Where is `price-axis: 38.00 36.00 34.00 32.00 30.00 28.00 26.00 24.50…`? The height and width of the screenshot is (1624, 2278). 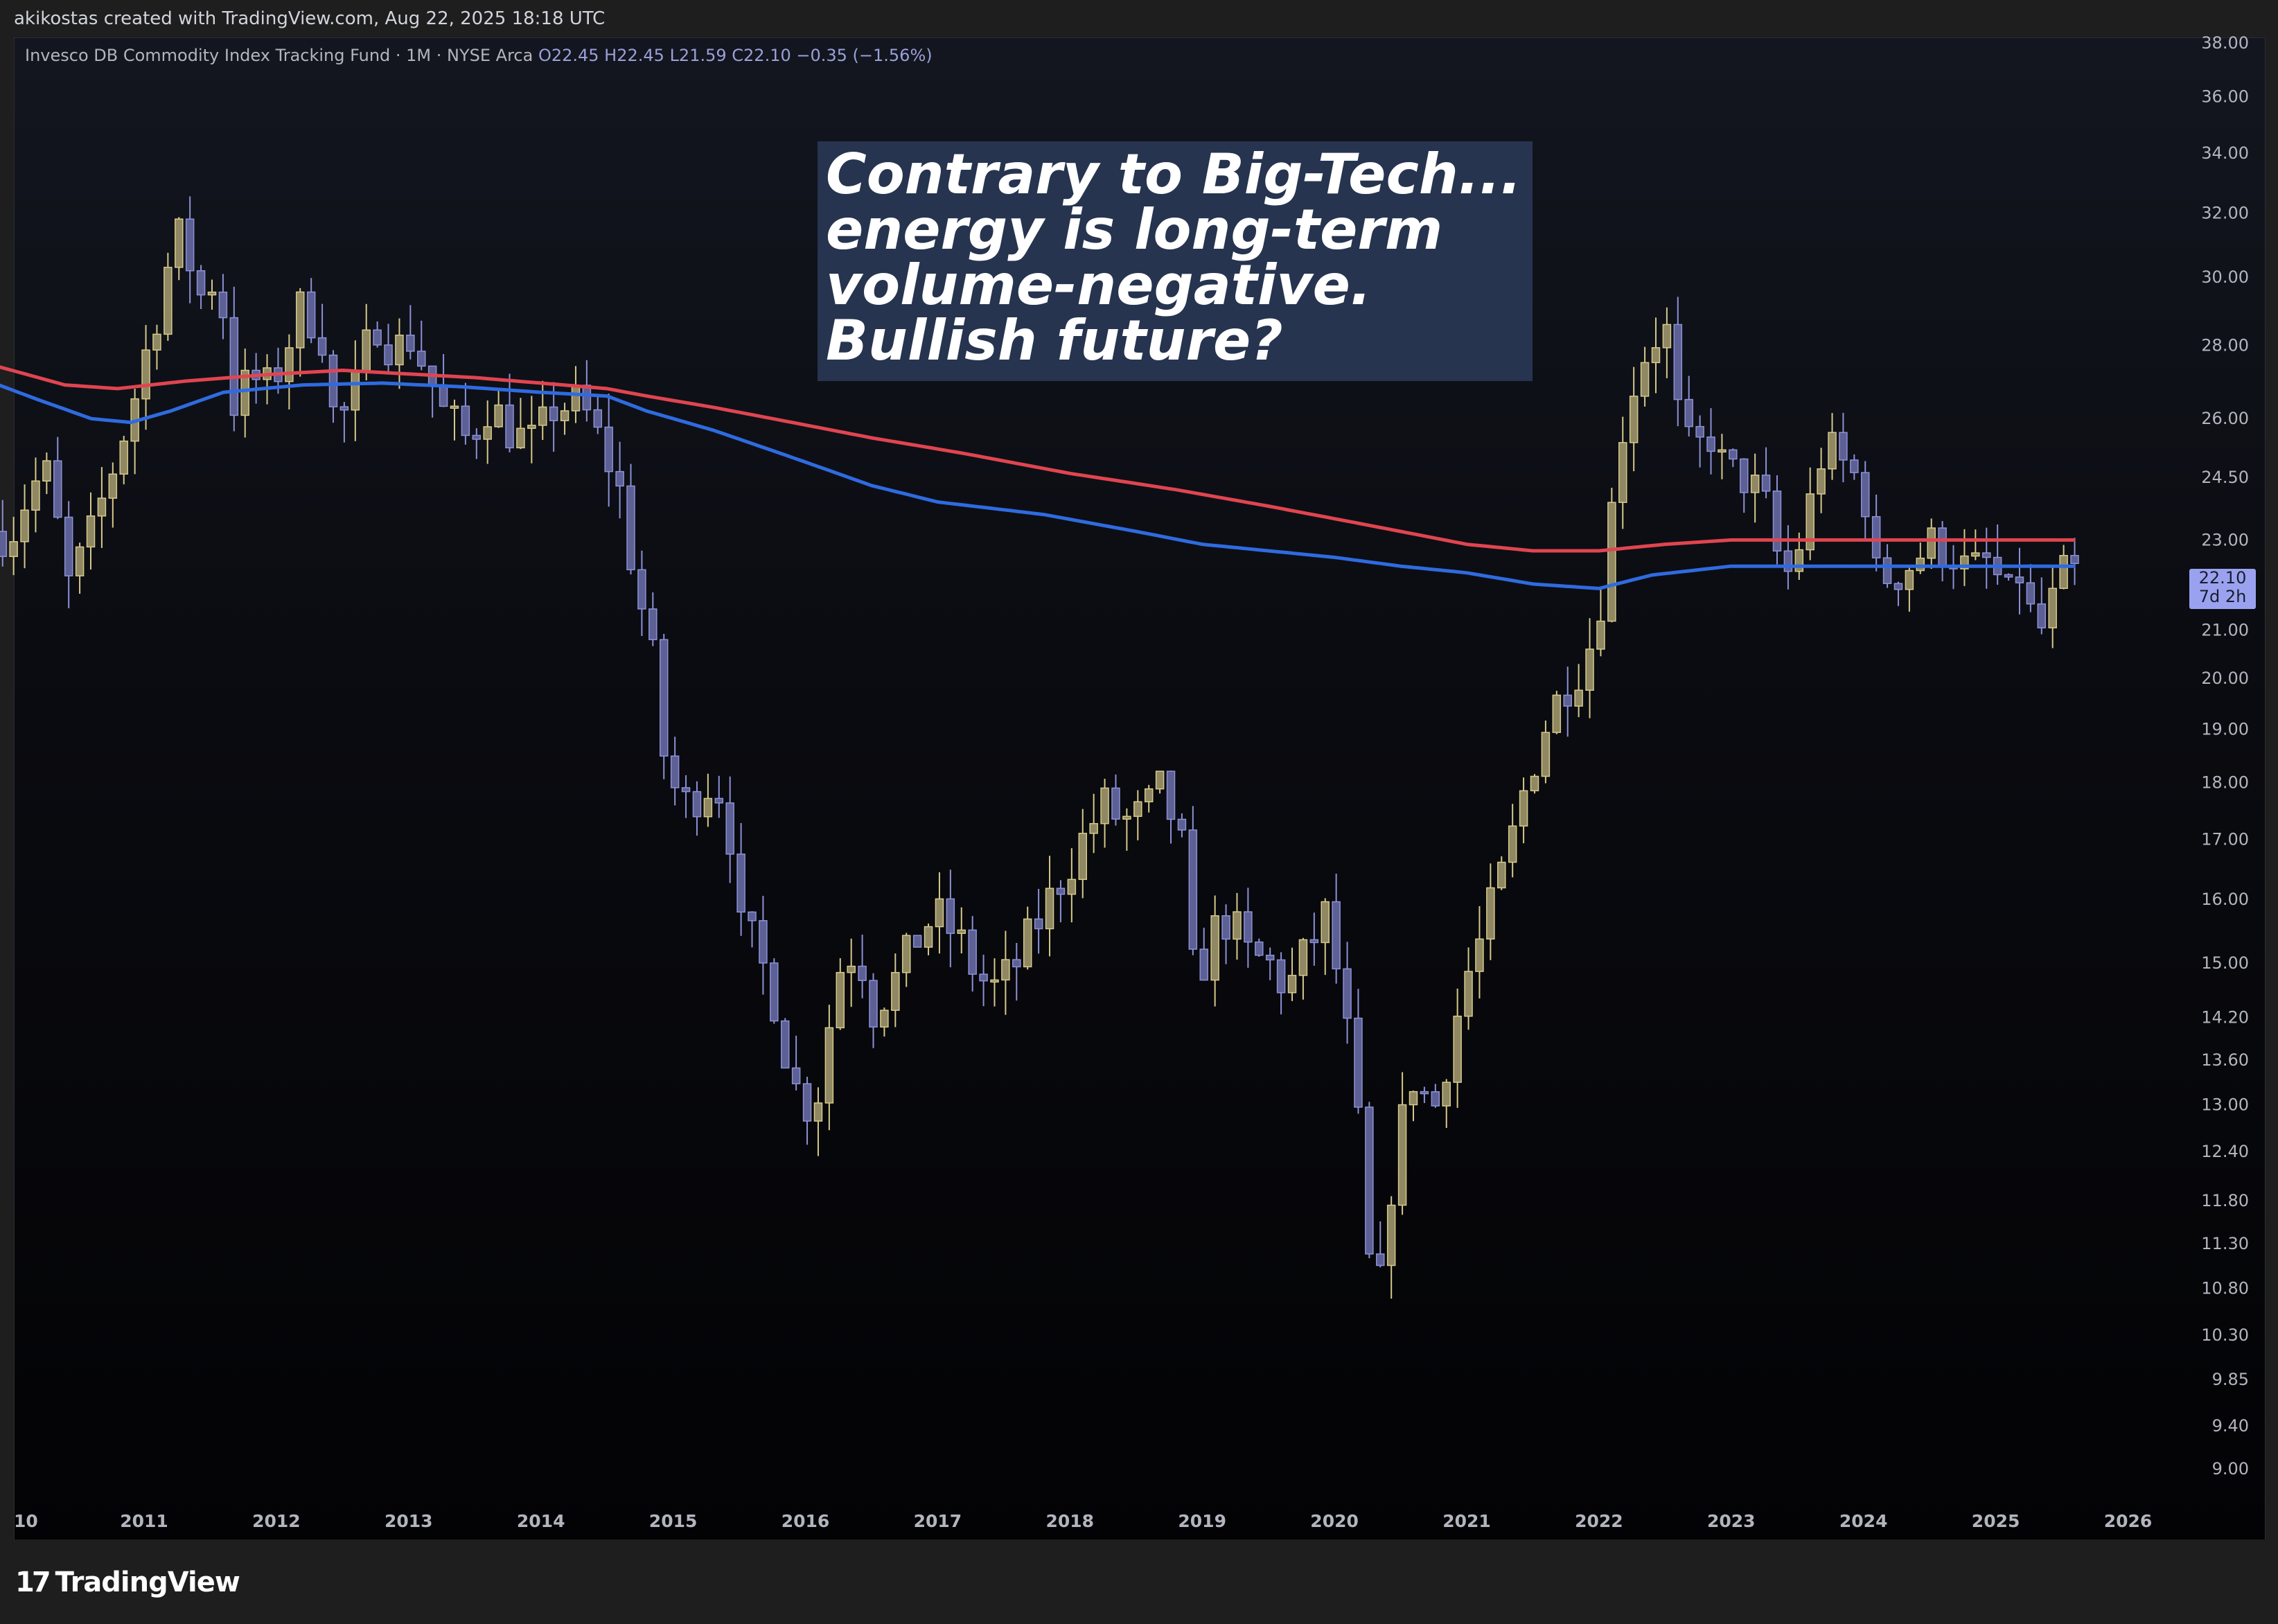 price-axis: 38.00 36.00 34.00 32.00 30.00 28.00 26.00 24.50… is located at coordinates (2225, 756).